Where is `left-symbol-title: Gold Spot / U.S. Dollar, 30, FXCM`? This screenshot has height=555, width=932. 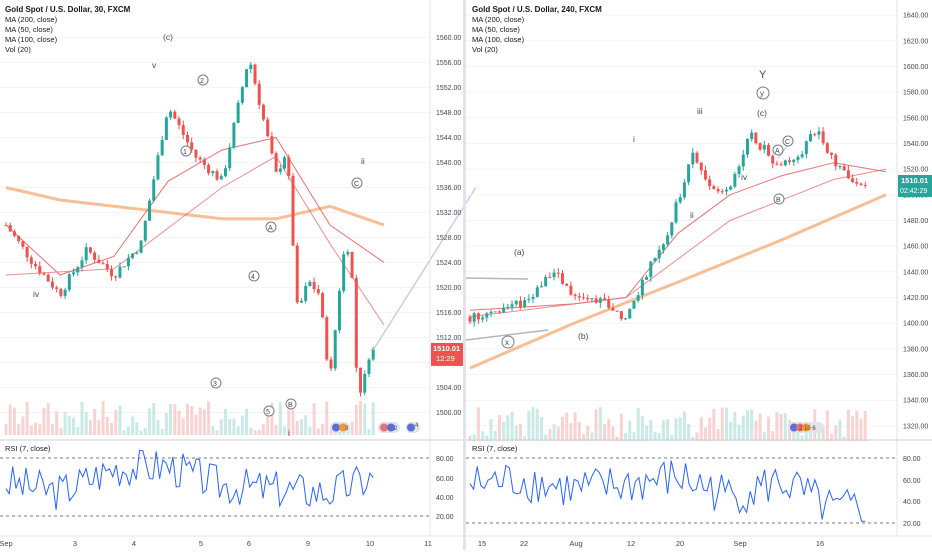
left-symbol-title: Gold Spot / U.S. Dollar, 30, FXCM is located at coordinates (68, 9).